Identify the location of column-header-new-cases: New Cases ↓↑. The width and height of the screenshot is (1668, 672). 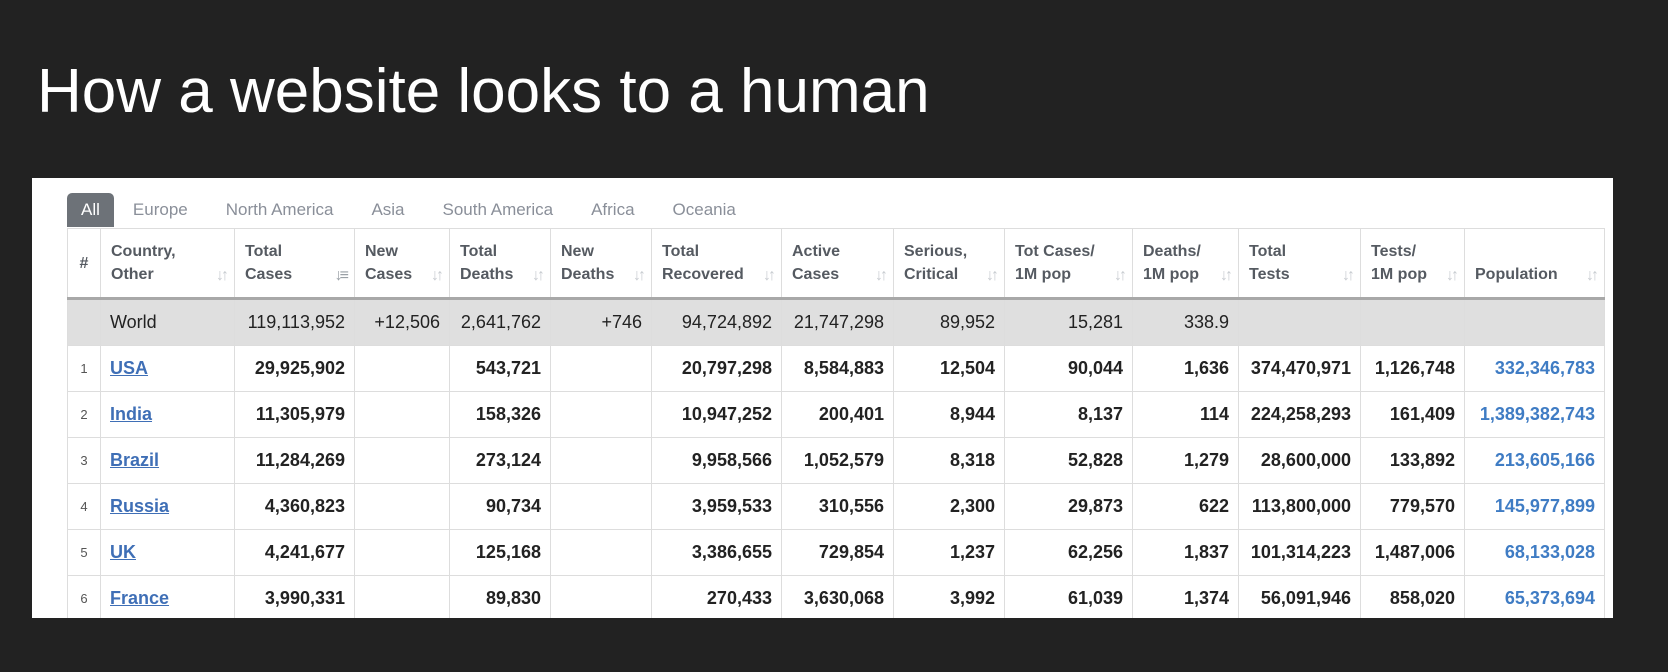
(402, 263).